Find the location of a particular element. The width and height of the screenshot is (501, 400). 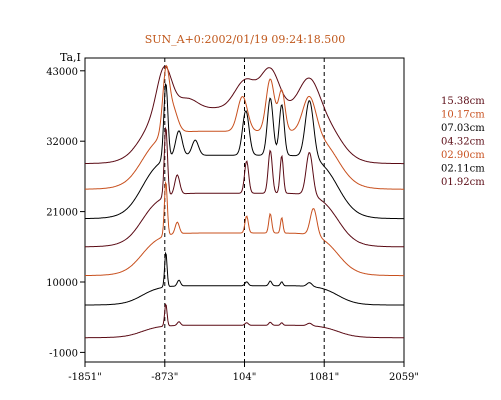

y-tick-label: 10000 is located at coordinates (62, 283).